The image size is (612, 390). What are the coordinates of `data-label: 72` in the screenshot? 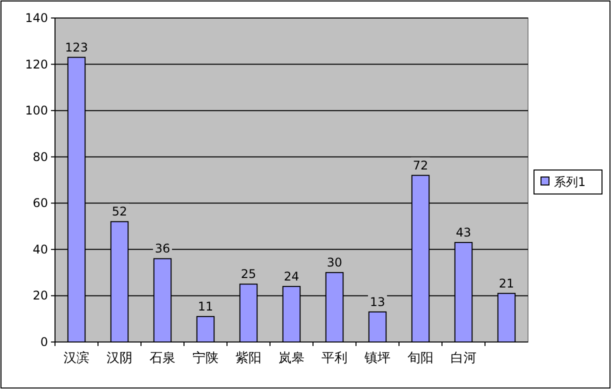 It's located at (420, 165).